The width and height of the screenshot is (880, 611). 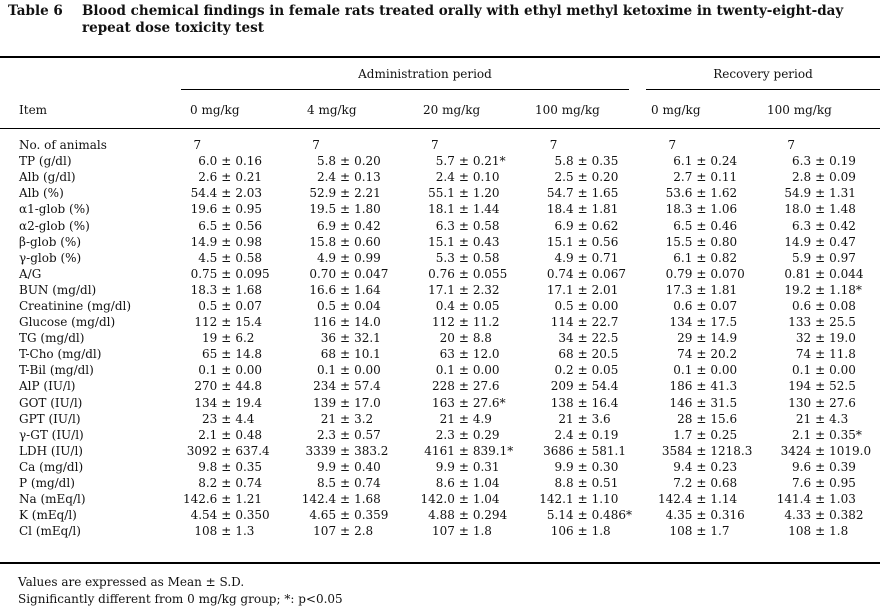 What do you see at coordinates (50, 418) in the screenshot?
I see `row-label: GPT (IU/l)` at bounding box center [50, 418].